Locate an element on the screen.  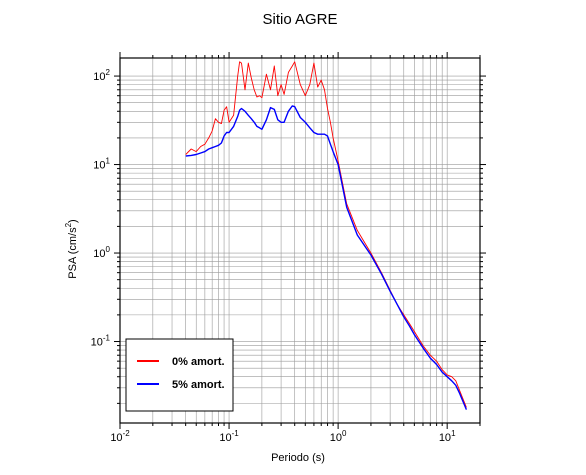
y-tick-label: 10² is located at coordinates (101, 75).